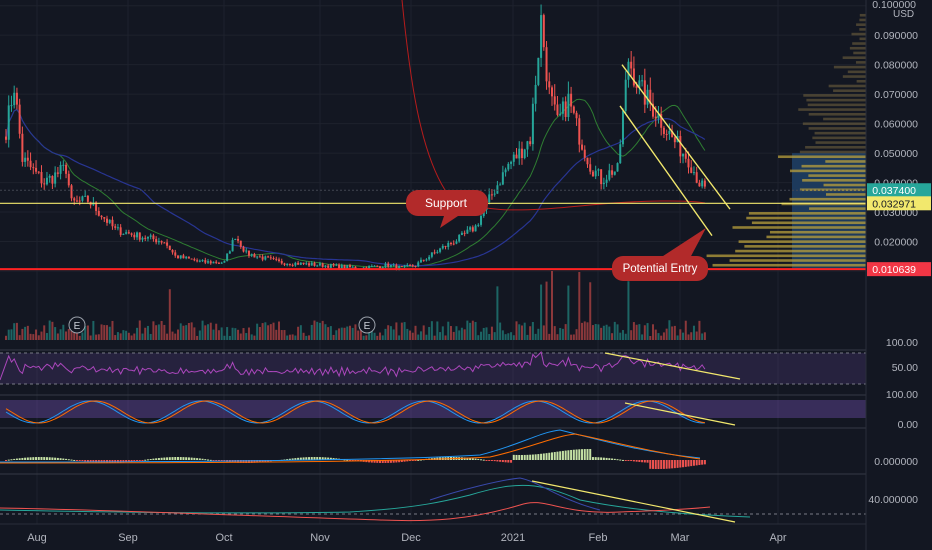 Image resolution: width=932 pixels, height=550 pixels. I want to click on time-axis: Aug Sep Oct Nov Dec 2021 Feb Mar Apr, so click(433, 533).